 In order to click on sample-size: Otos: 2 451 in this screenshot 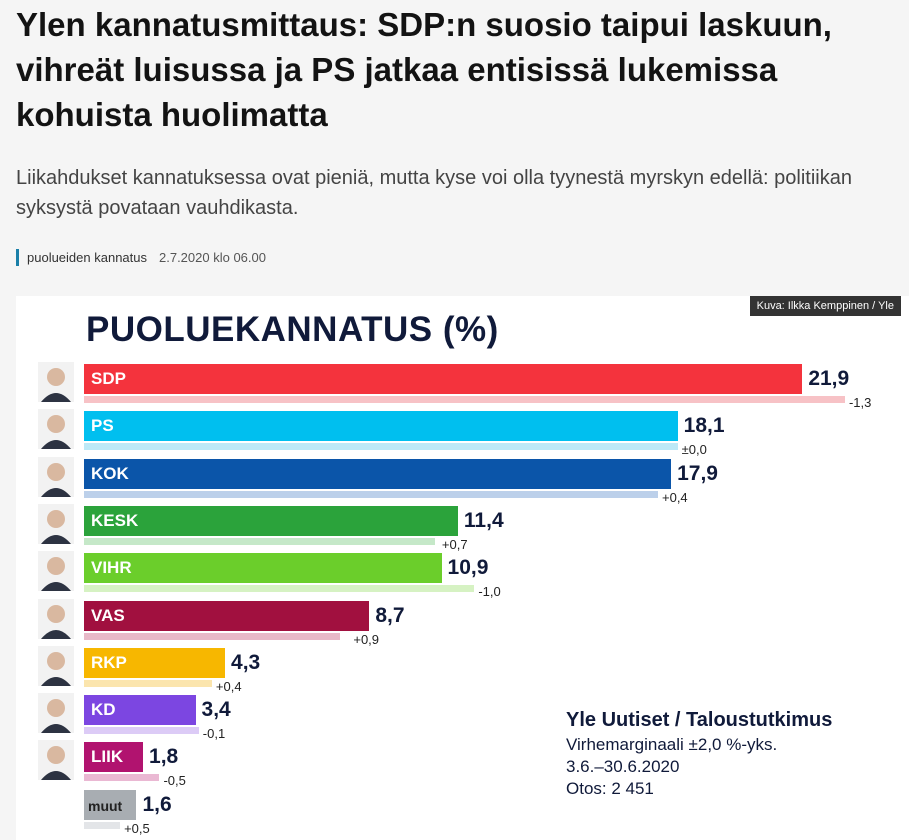, I will do `click(610, 788)`.